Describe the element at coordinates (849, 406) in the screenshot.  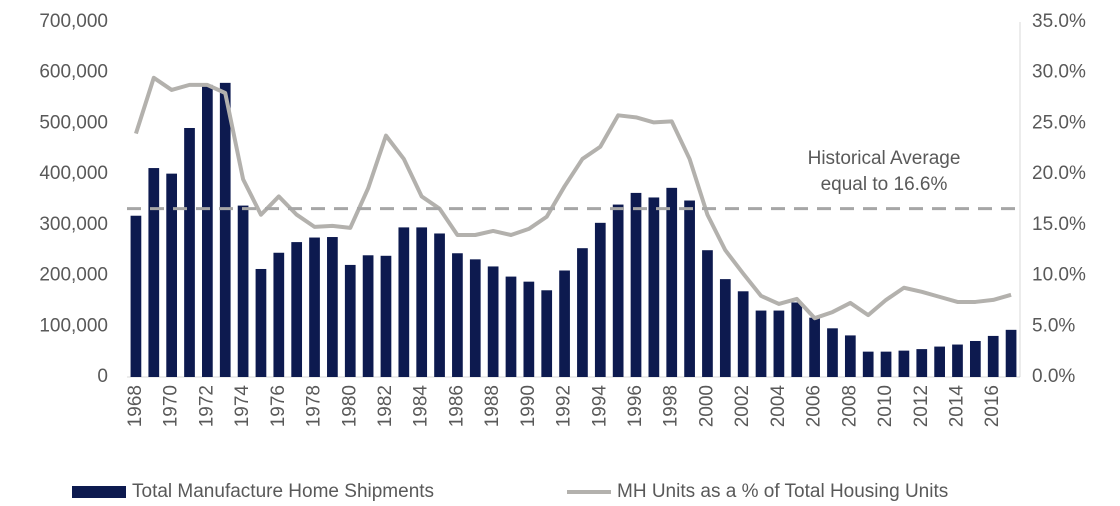
I see `x-tick-label: 2008` at that location.